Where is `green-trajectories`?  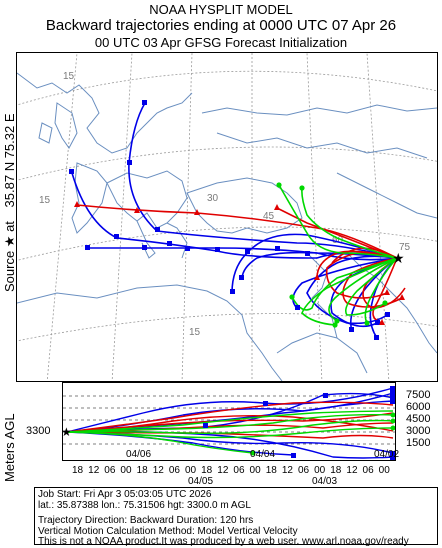
green-trajectories is located at coordinates (338, 255).